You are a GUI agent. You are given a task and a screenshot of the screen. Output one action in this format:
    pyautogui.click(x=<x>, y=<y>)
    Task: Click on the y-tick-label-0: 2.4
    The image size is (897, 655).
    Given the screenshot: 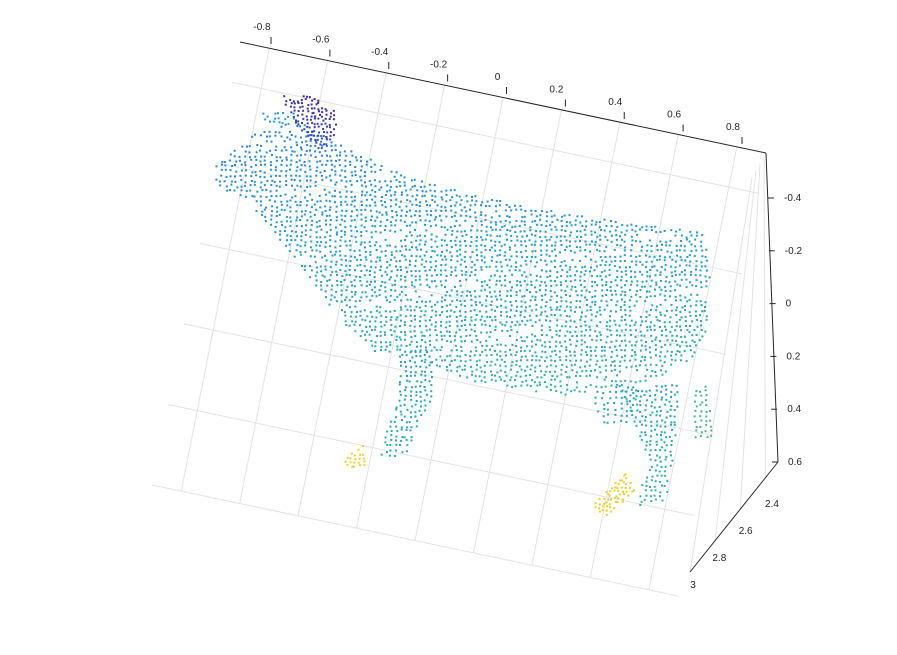 What is the action you would take?
    pyautogui.click(x=772, y=504)
    